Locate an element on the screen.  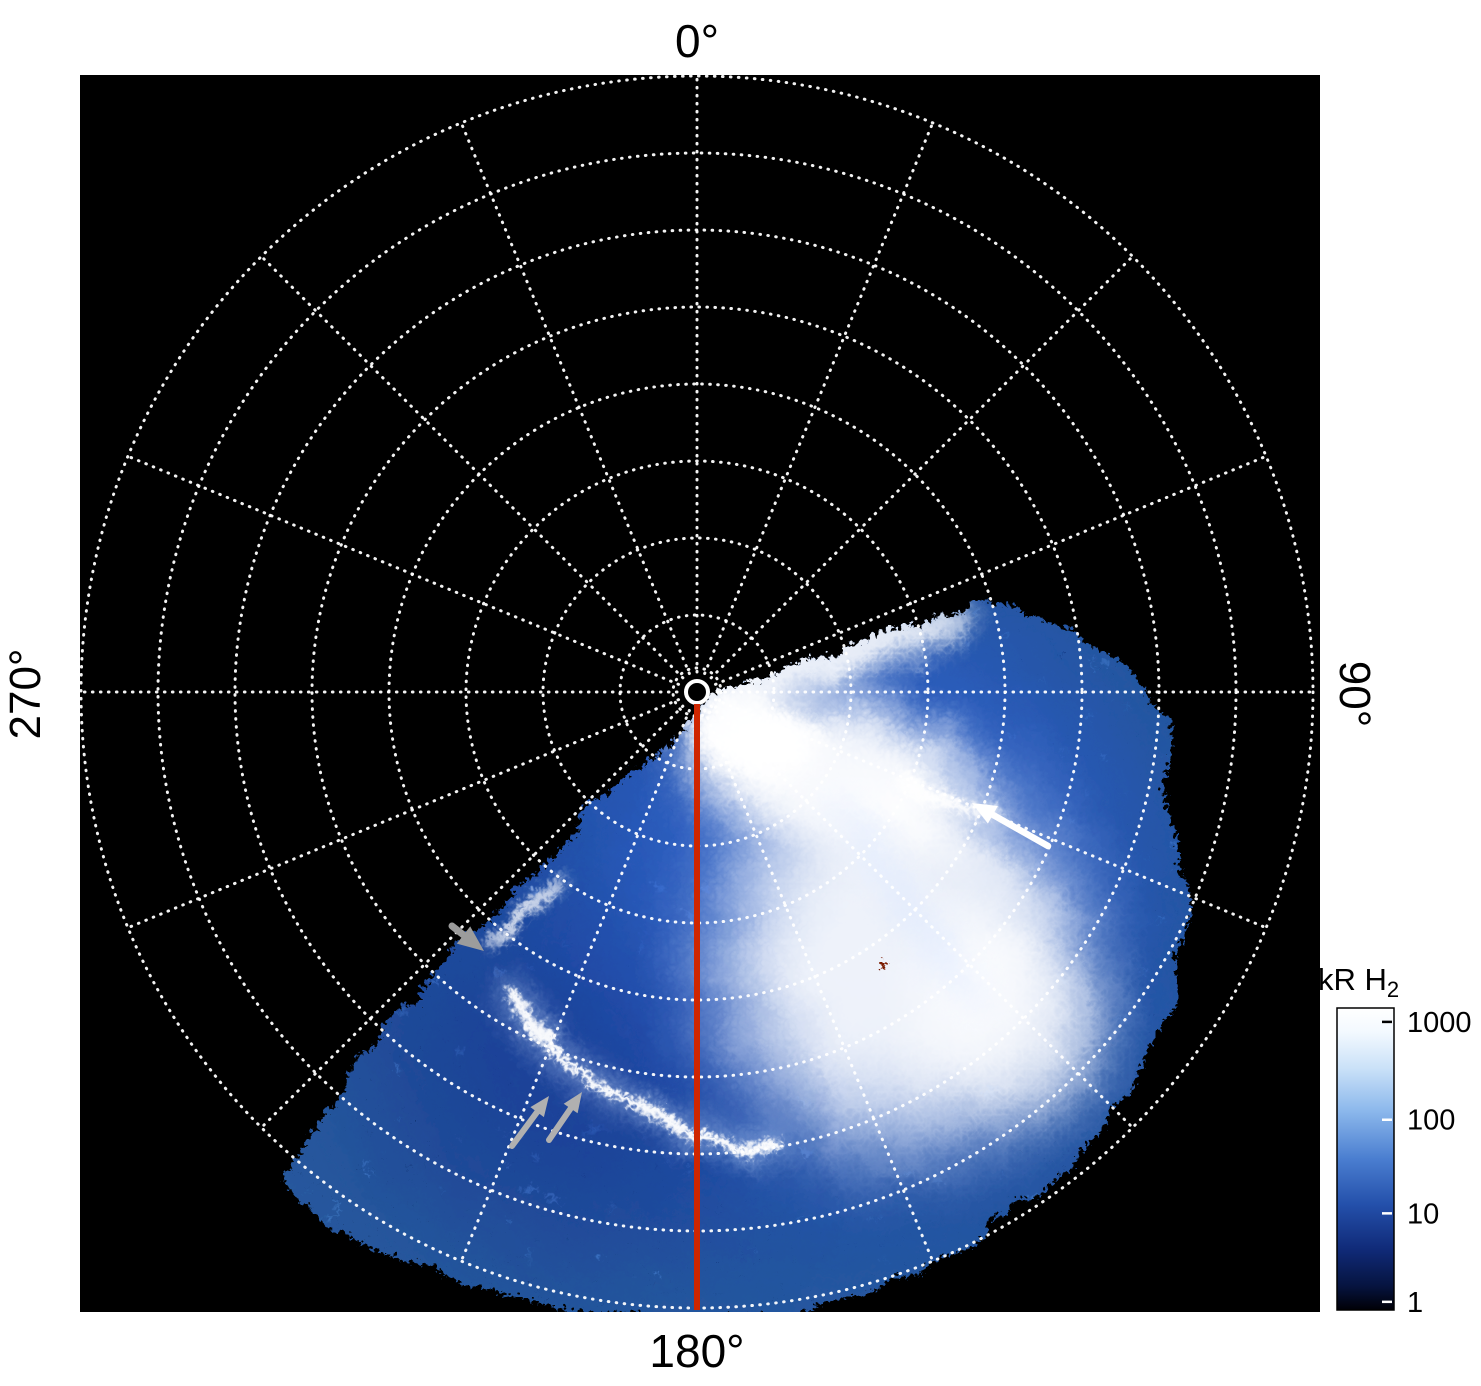
annotation-arrows is located at coordinates (750, 976).